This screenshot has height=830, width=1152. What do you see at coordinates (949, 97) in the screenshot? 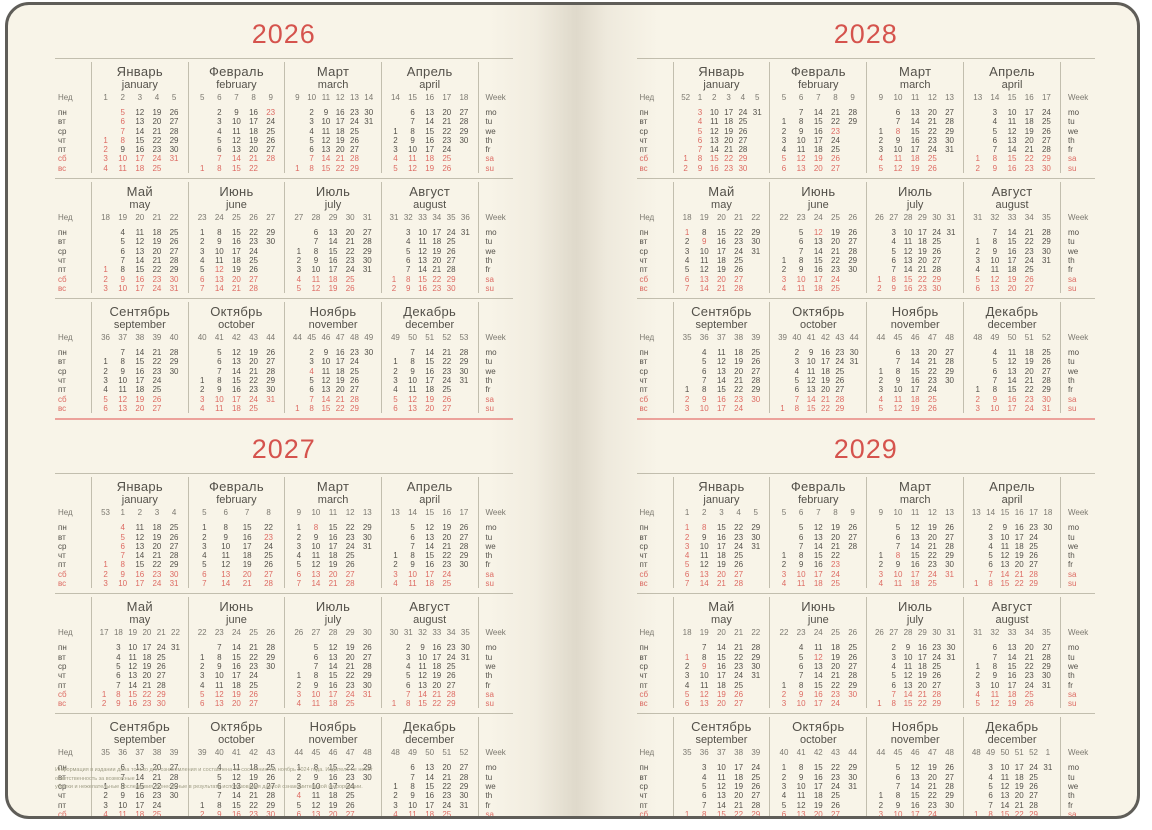
I see `week-number: 13` at bounding box center [949, 97].